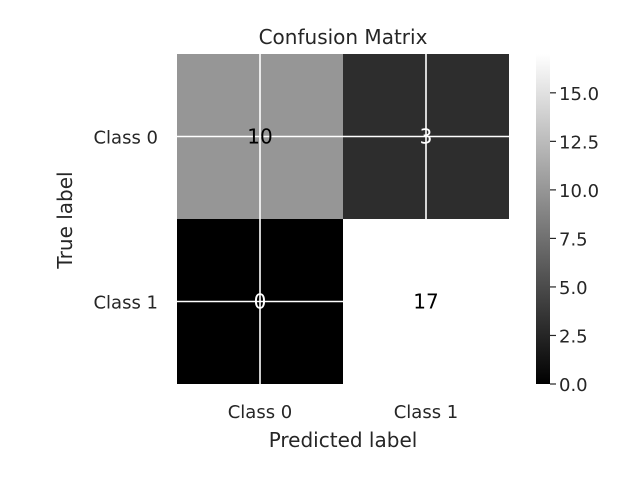  I want to click on y-axis-tick-labels: Class 0 Class 1, so click(125, 221).